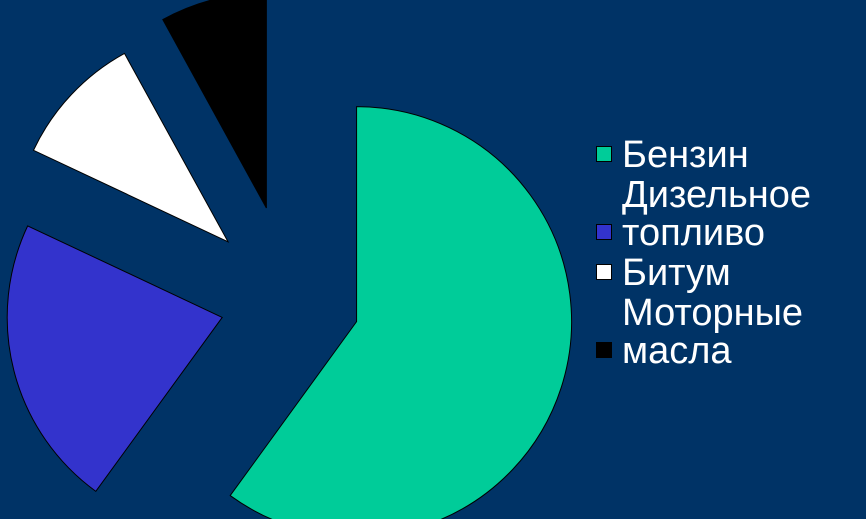 Image resolution: width=866 pixels, height=519 pixels. What do you see at coordinates (114, 359) in the screenshot?
I see `pie-slice-diesel` at bounding box center [114, 359].